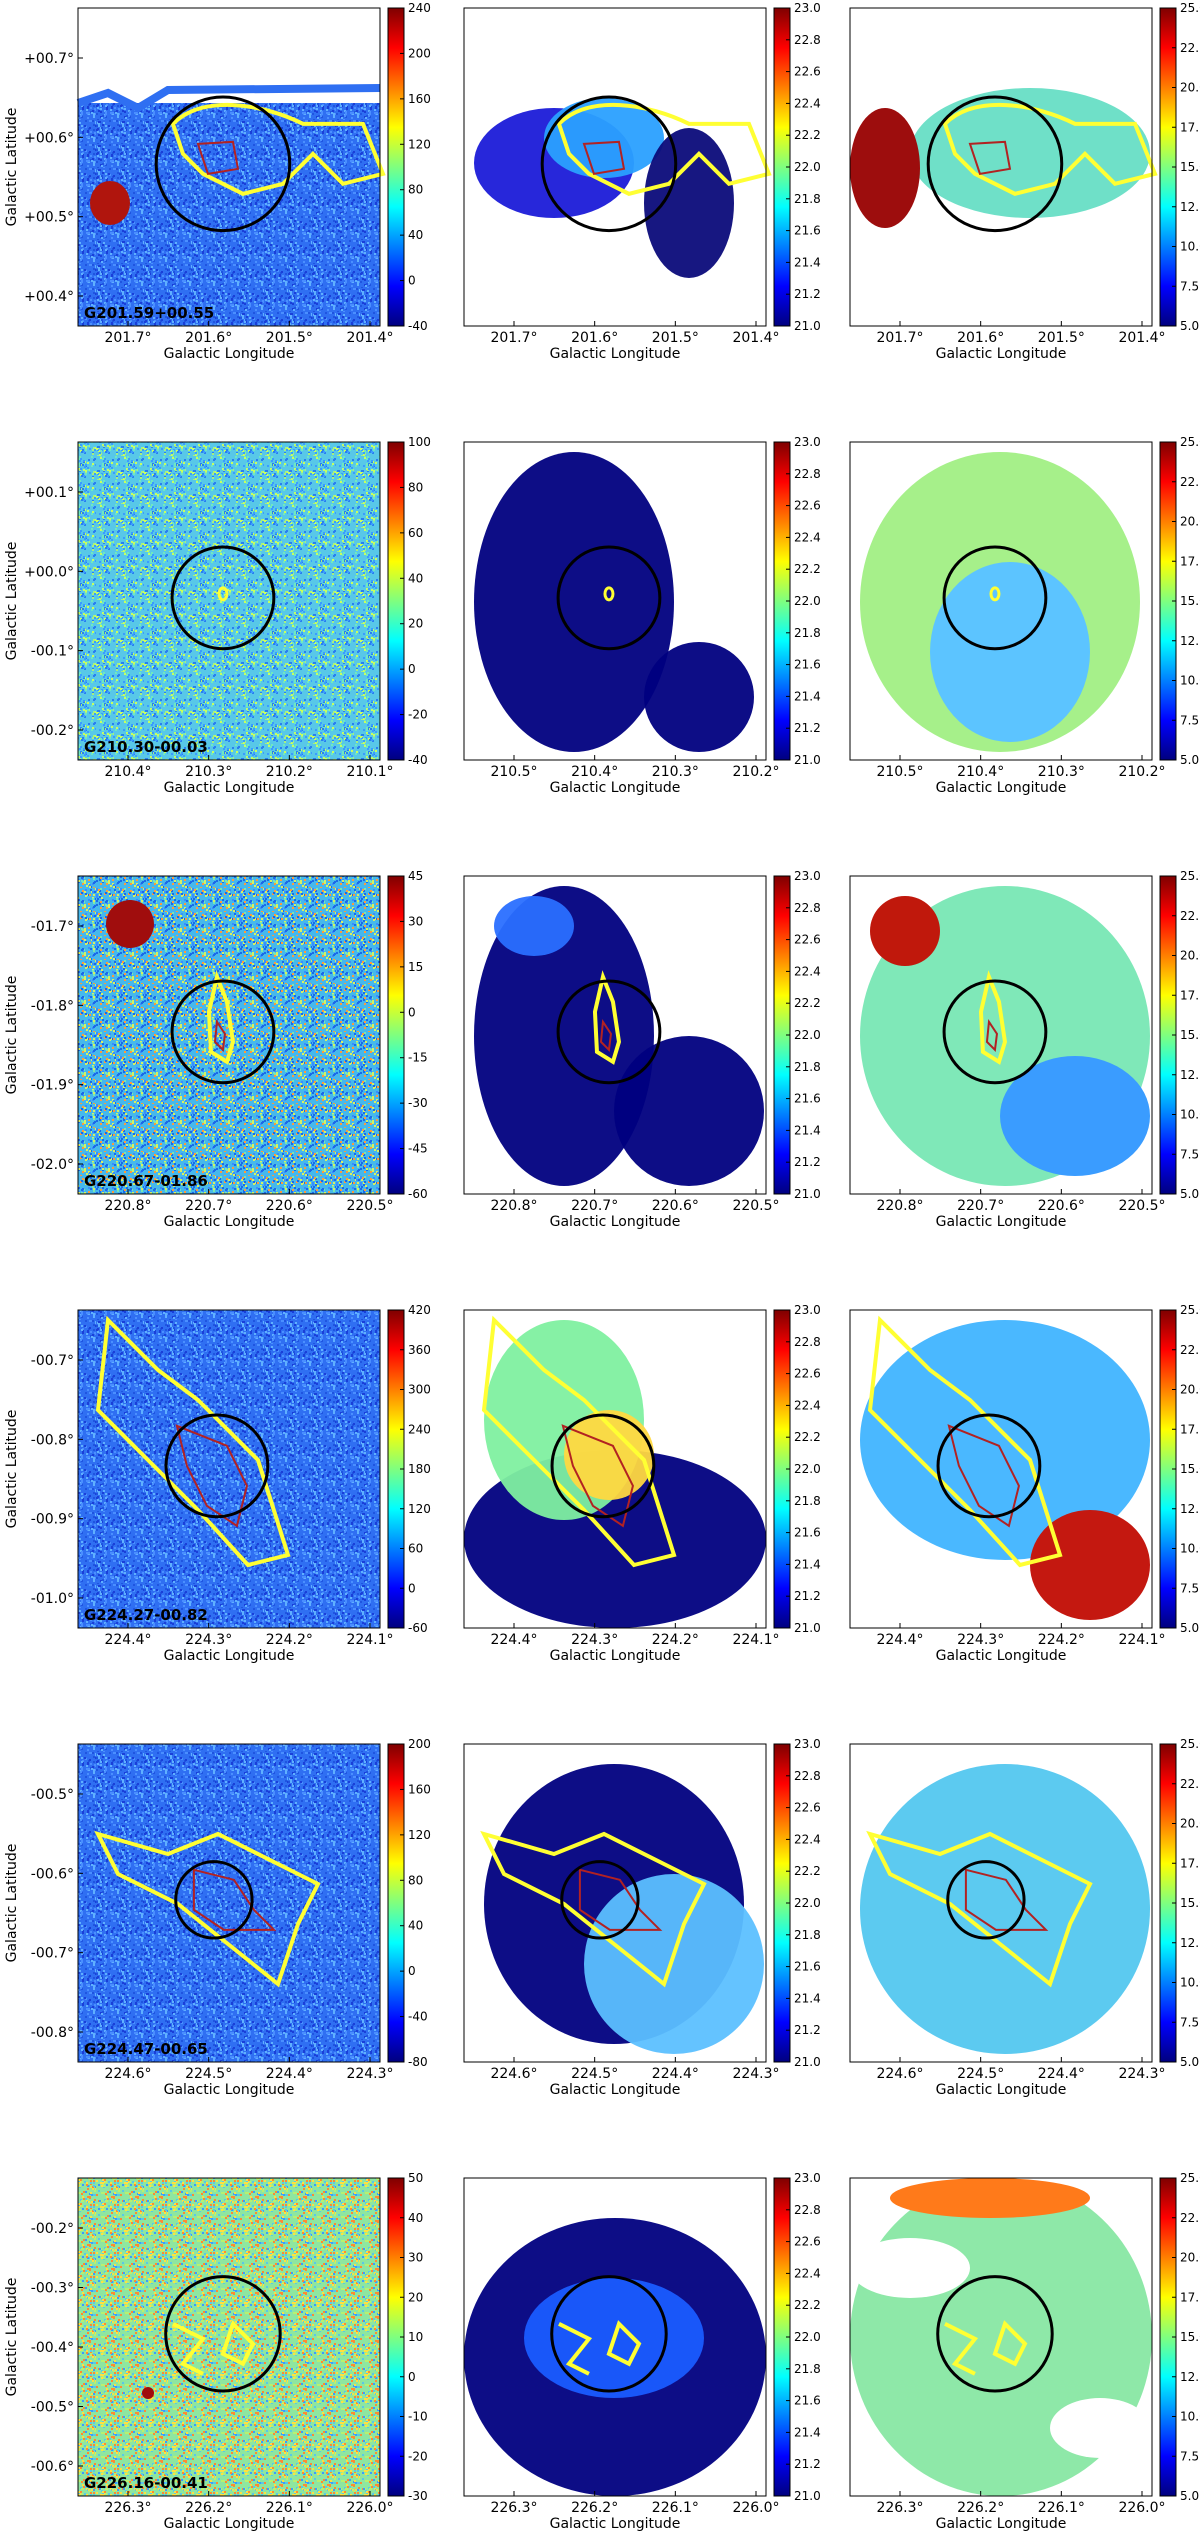 This screenshot has height=2532, width=1200. Describe the element at coordinates (146, 747) in the screenshot. I see `region-name: G210.30-00.03` at that location.